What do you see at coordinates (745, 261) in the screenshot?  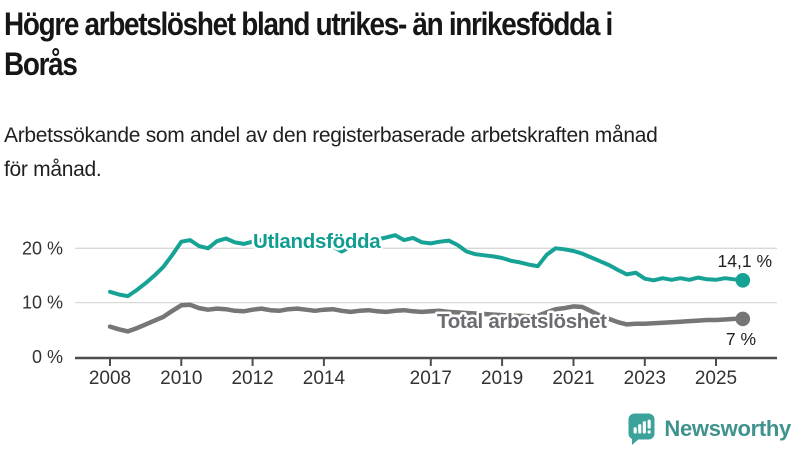 I see `series-end-value-0: 14,1 %` at bounding box center [745, 261].